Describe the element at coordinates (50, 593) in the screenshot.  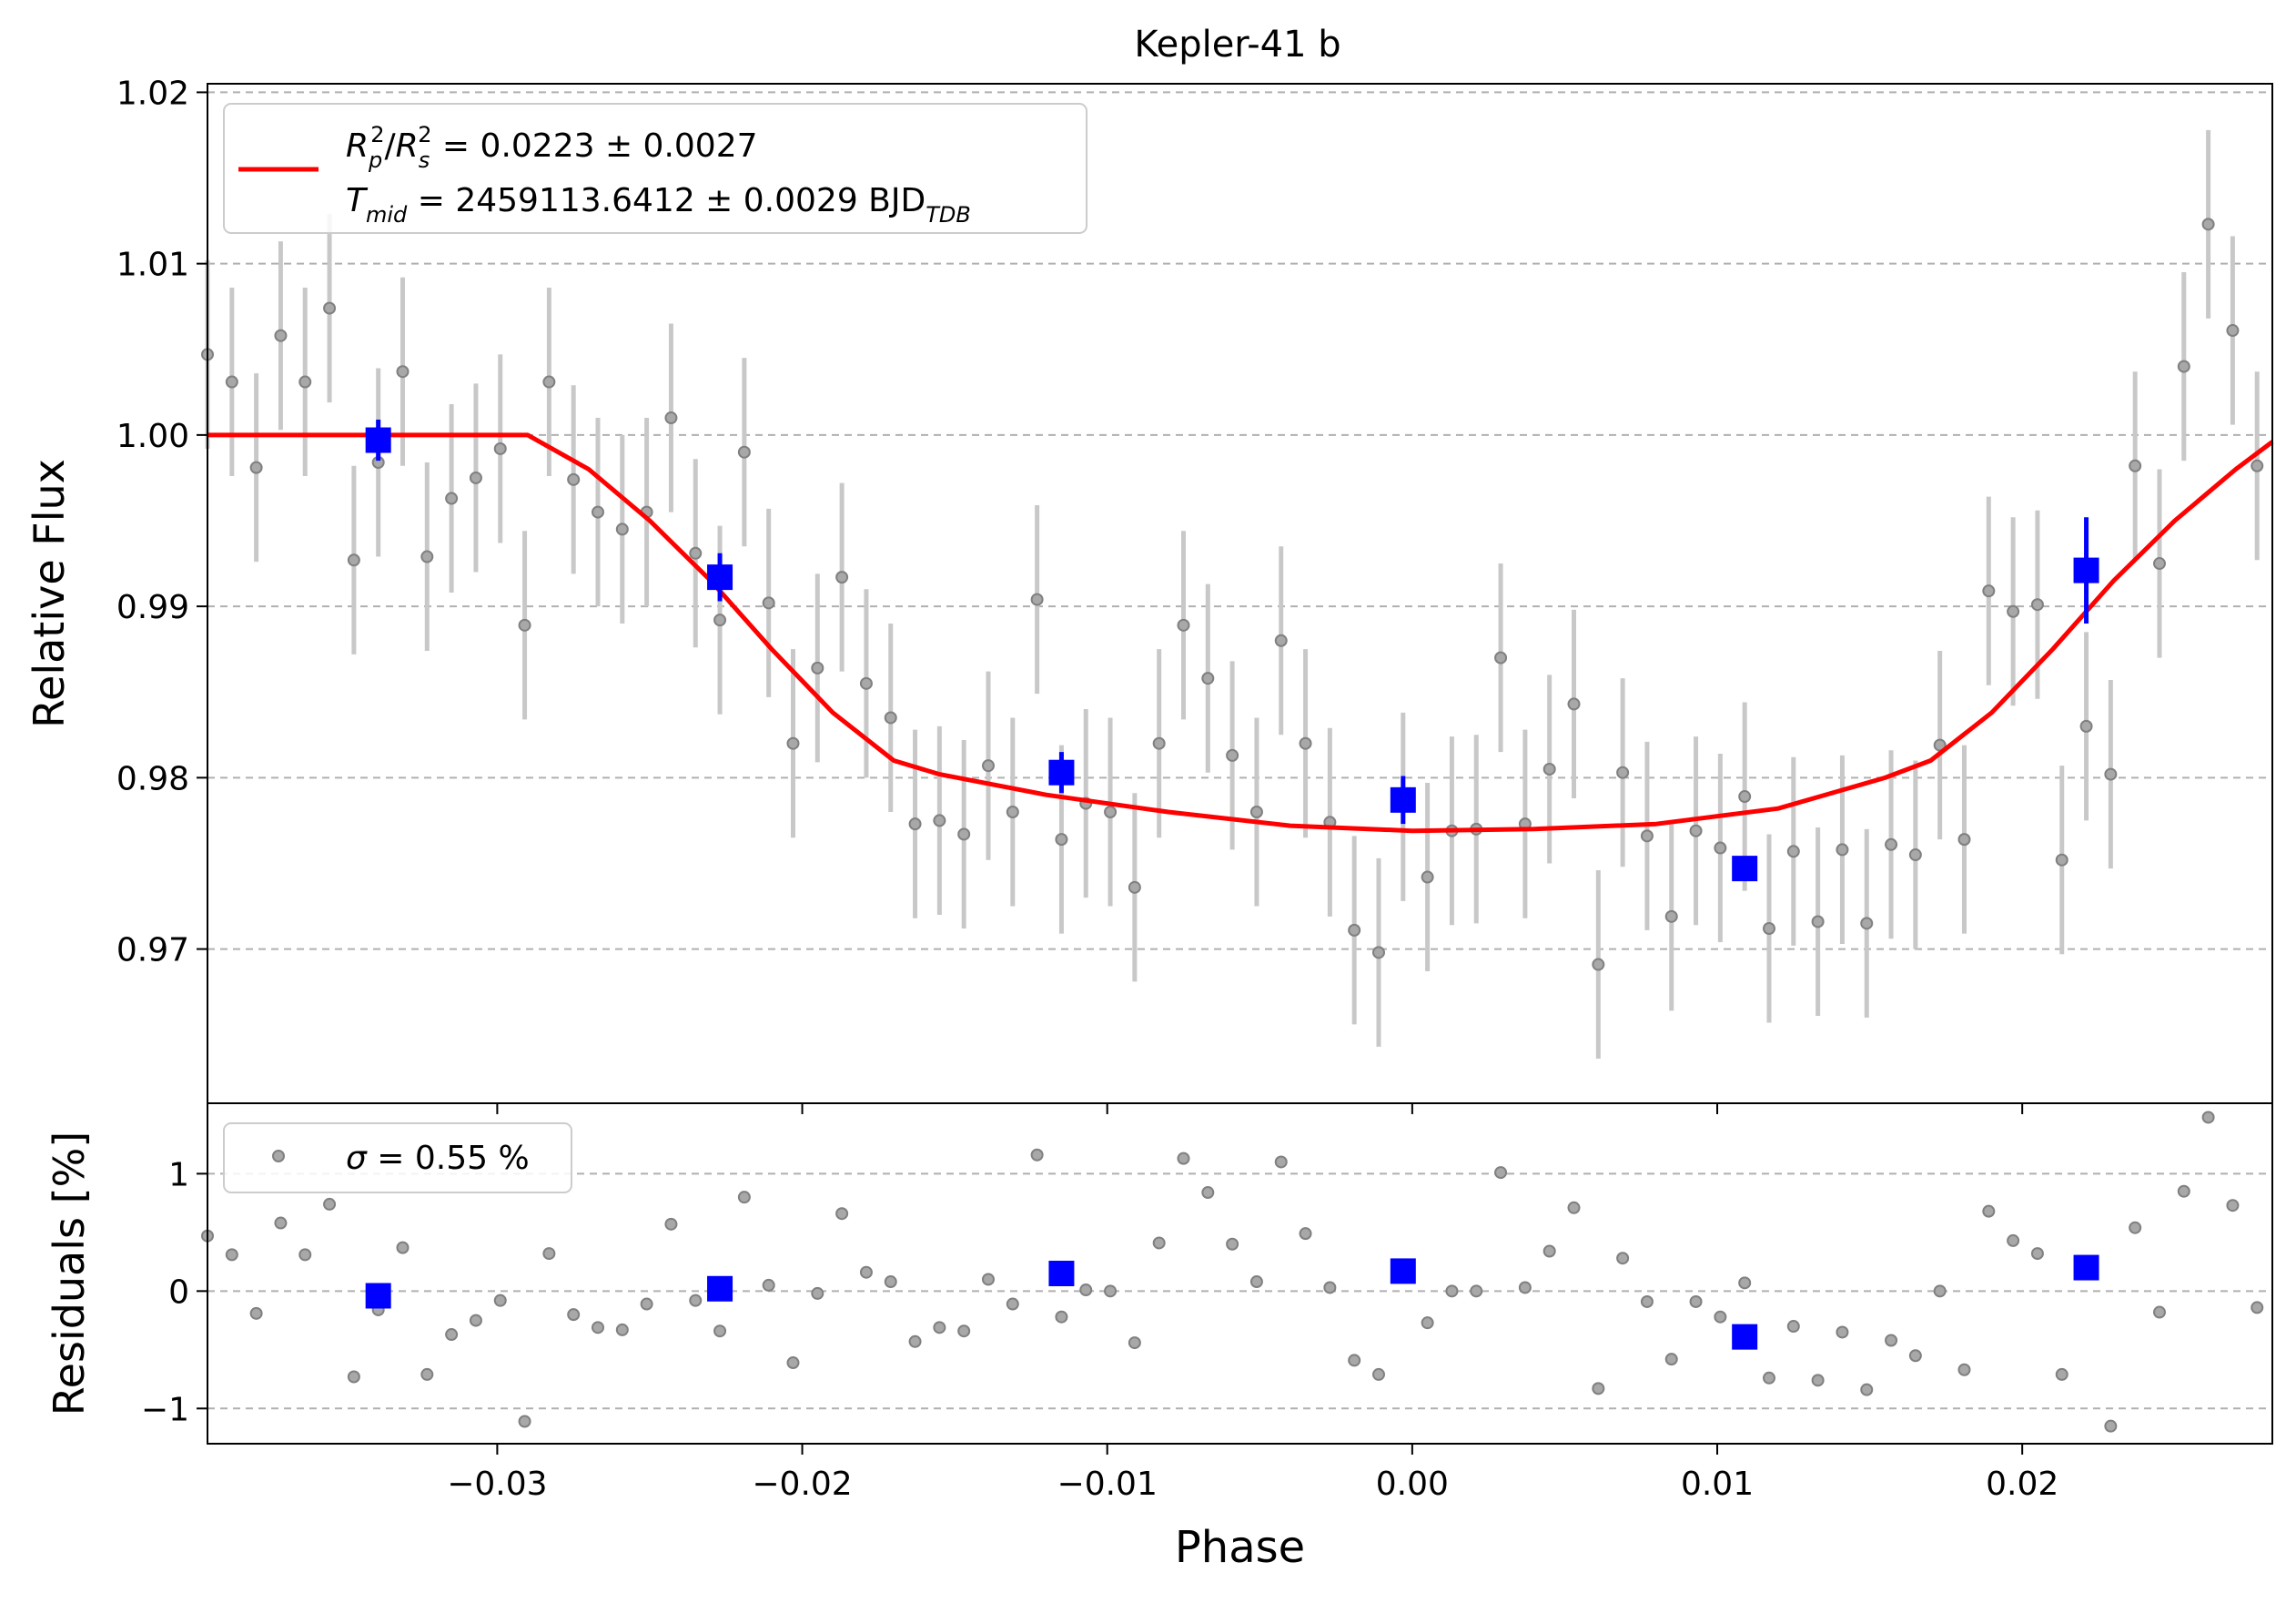
I see `transit-y-axis-label: Relative Flux` at that location.